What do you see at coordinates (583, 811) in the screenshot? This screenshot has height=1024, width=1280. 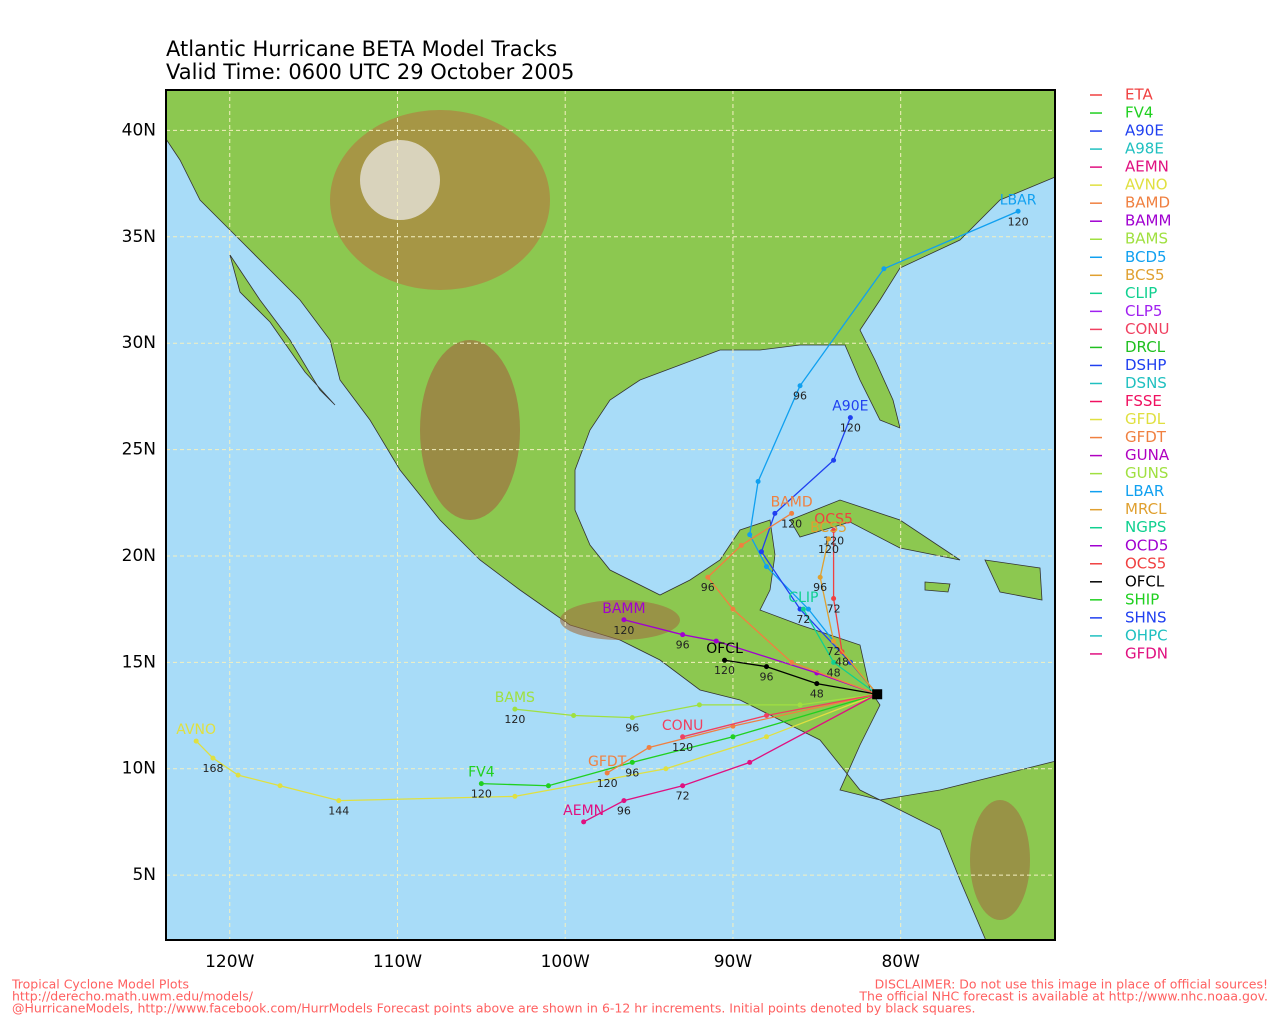 I see `track-label: AEMN` at bounding box center [583, 811].